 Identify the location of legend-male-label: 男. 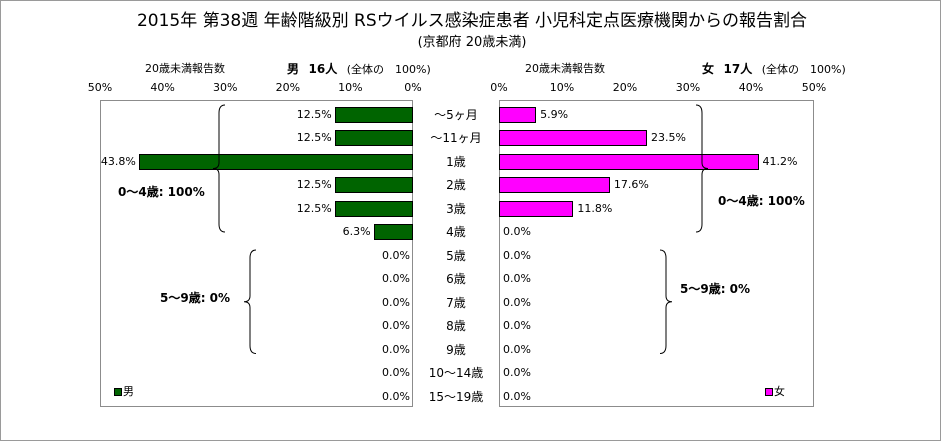
(128, 391).